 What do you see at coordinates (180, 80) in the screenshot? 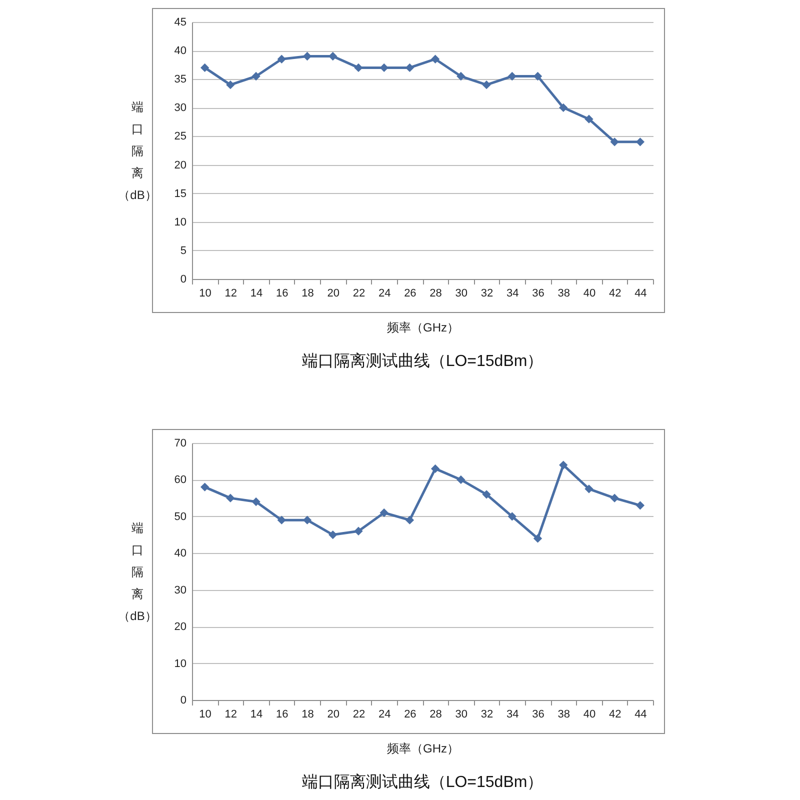
I see `y-tick-label: 35` at bounding box center [180, 80].